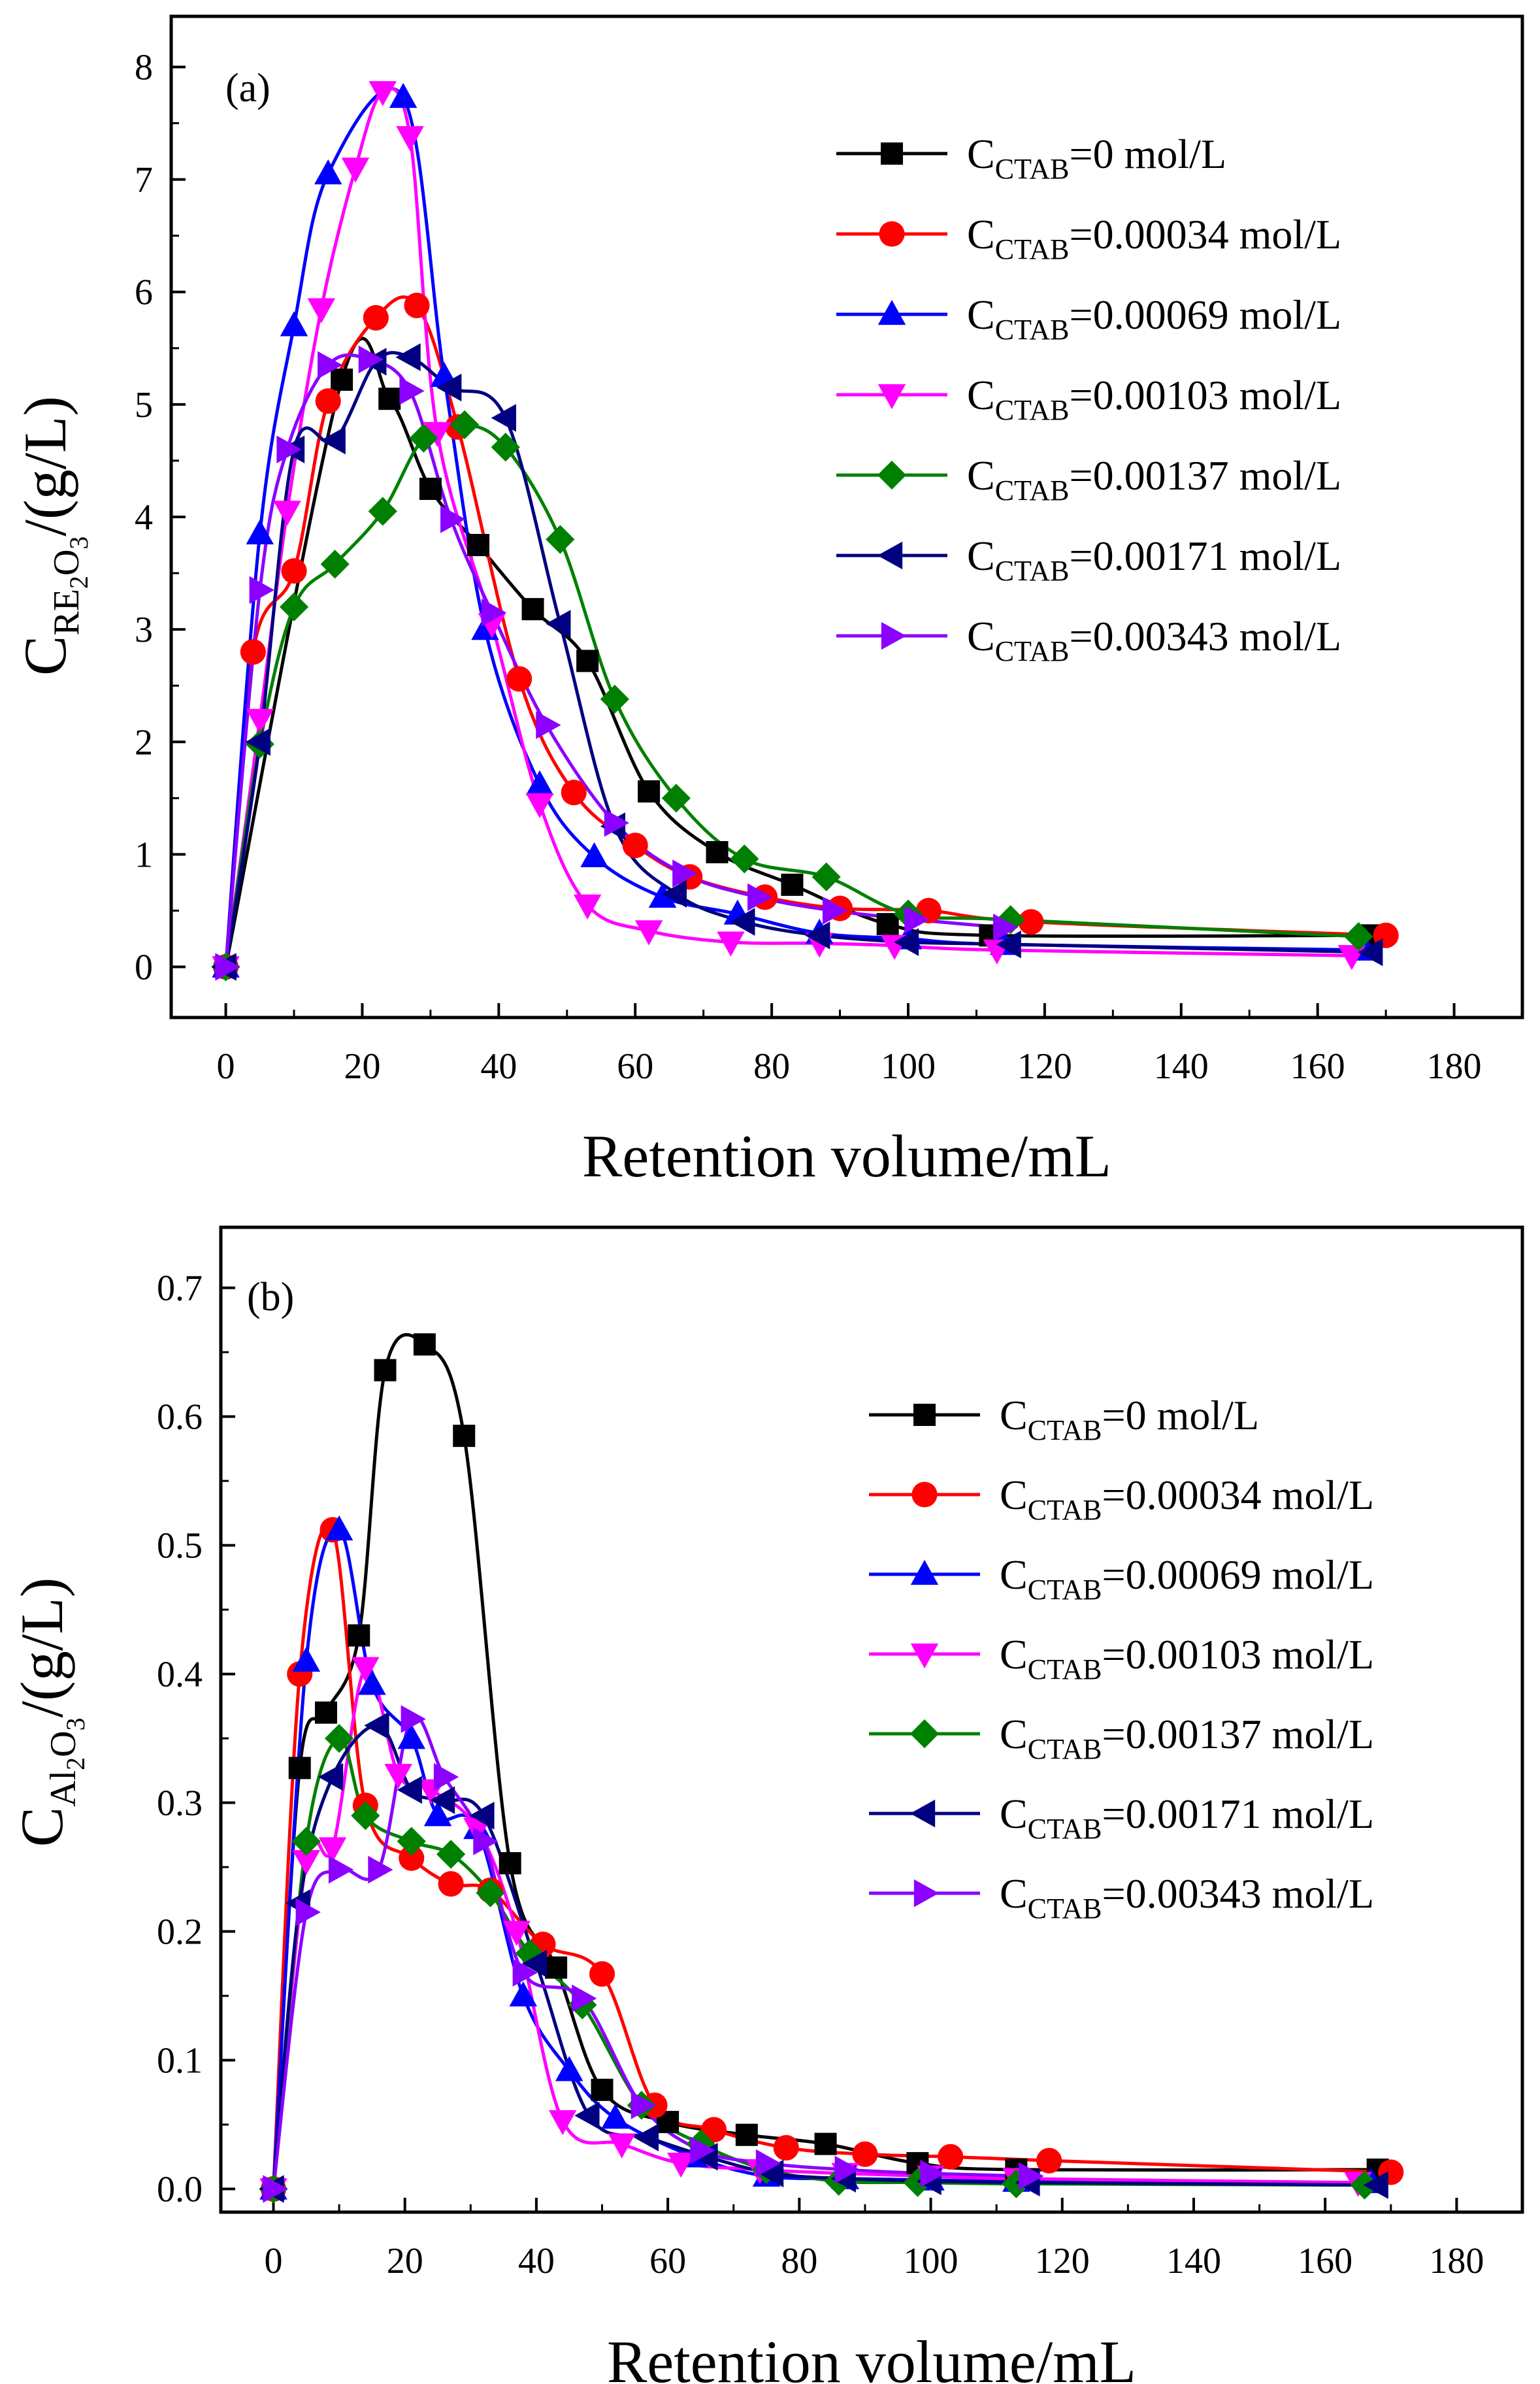 The height and width of the screenshot is (2384, 1540). What do you see at coordinates (1317, 1066) in the screenshot?
I see `panel-a-x-tick-label: 160` at bounding box center [1317, 1066].